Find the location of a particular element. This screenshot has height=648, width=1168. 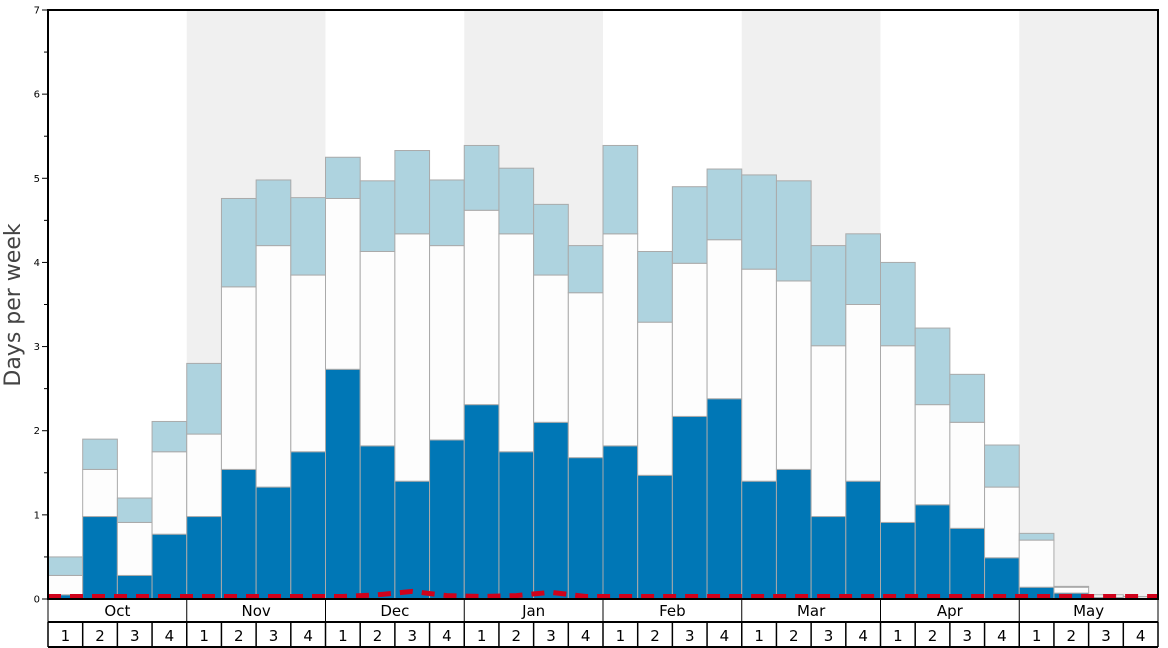

y-tick-label: 5 is located at coordinates (37, 179).